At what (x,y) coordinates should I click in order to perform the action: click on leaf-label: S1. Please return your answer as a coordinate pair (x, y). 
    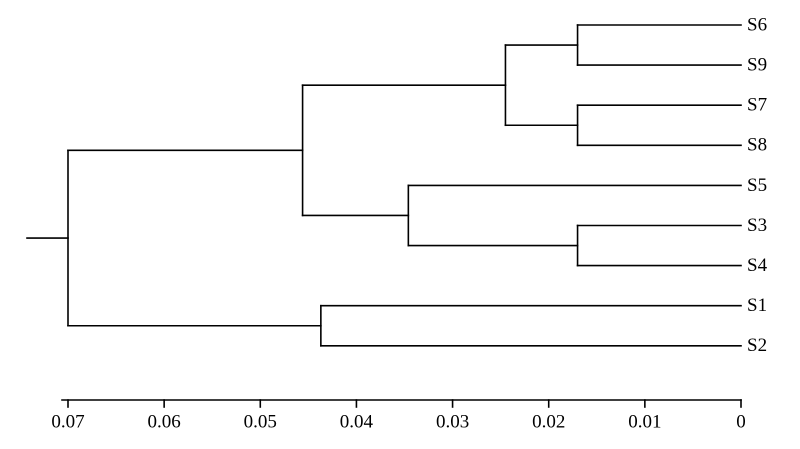
    Looking at the image, I should click on (757, 305).